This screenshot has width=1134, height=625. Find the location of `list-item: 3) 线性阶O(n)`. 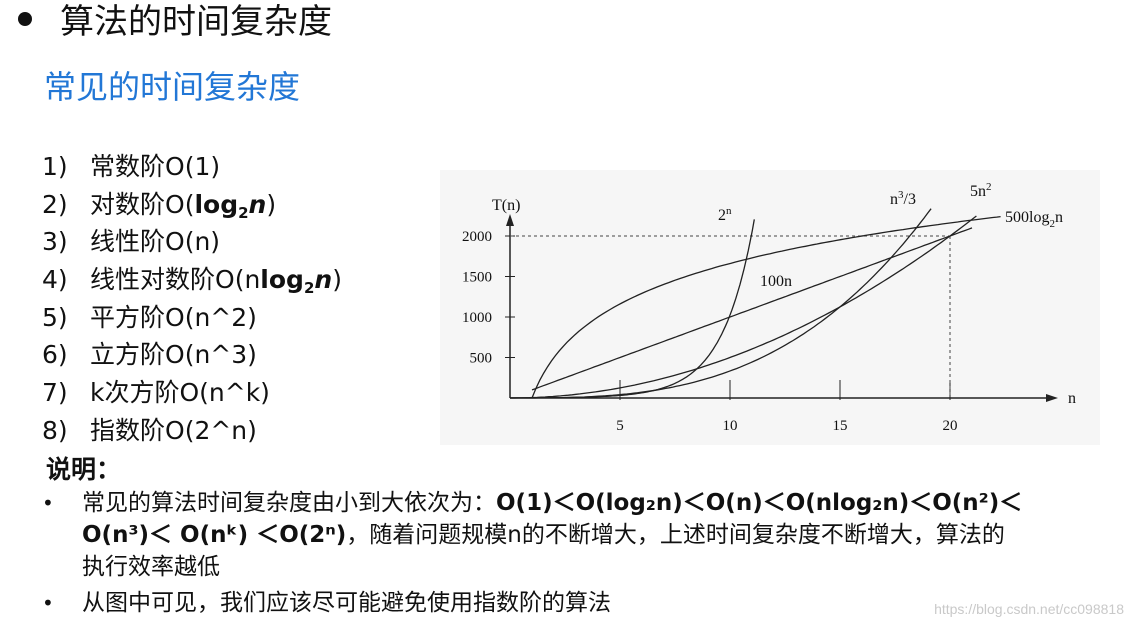

list-item: 3) 线性阶O(n) is located at coordinates (131, 242).